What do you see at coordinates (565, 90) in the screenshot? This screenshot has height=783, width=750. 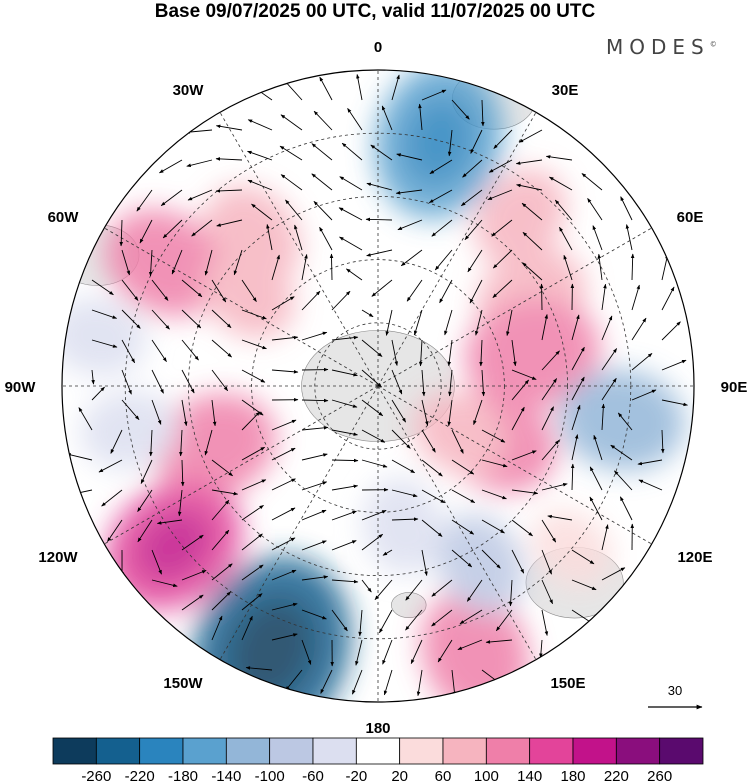 I see `lon-label-30e: 30E` at bounding box center [565, 90].